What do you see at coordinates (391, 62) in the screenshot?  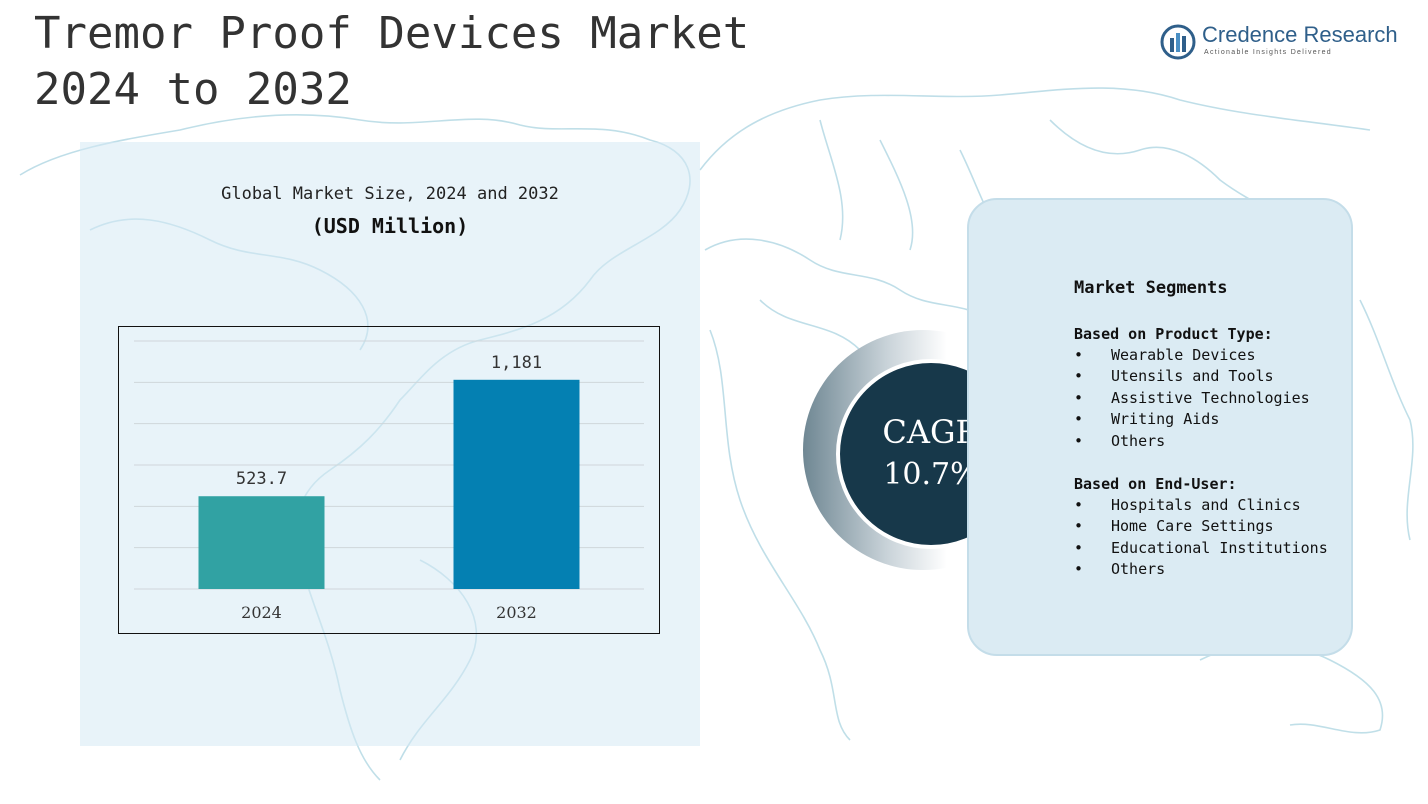 I see `page-title: Tremor Proof Devices Market 2024 to 2032` at bounding box center [391, 62].